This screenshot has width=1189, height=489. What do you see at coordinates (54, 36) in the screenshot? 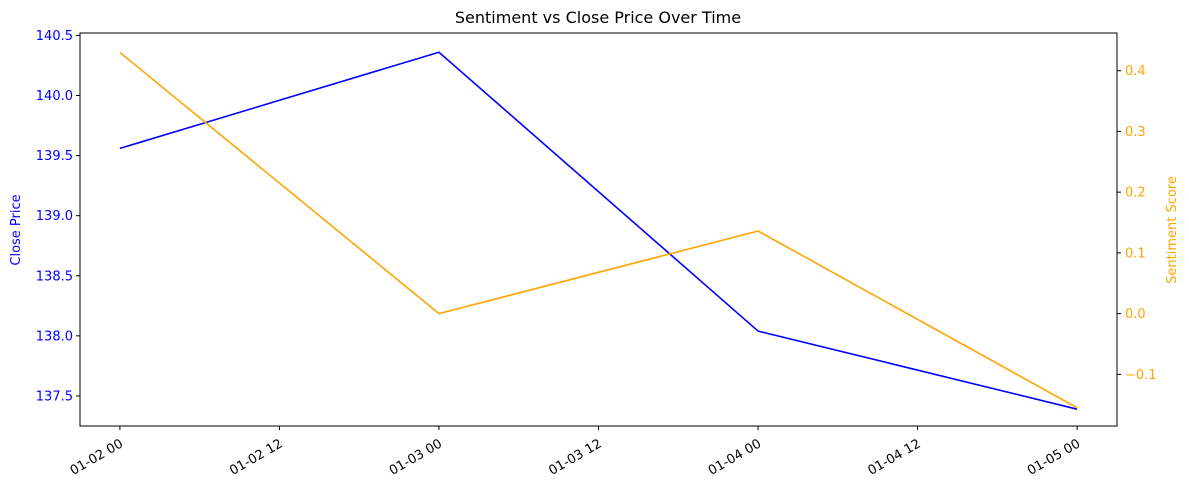
I see `left-y-tick-label: 140.5` at bounding box center [54, 36].